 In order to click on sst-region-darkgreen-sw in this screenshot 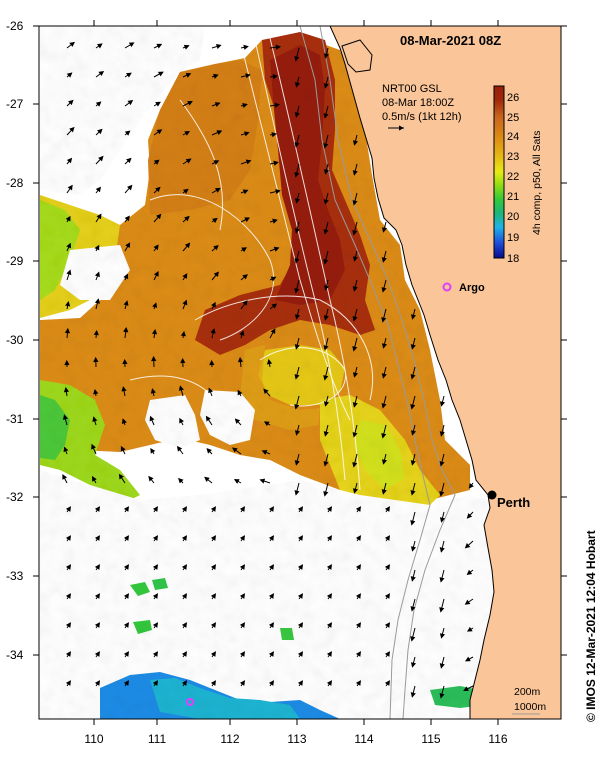, I will do `click(55, 427)`.